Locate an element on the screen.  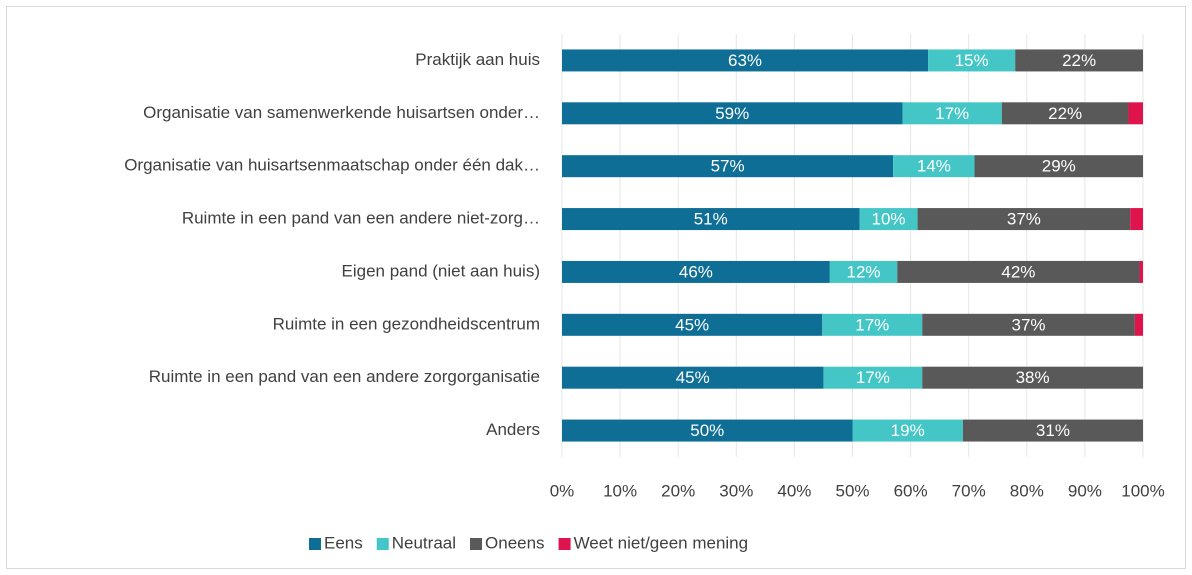
x-tick-label: 80% is located at coordinates (1027, 490).